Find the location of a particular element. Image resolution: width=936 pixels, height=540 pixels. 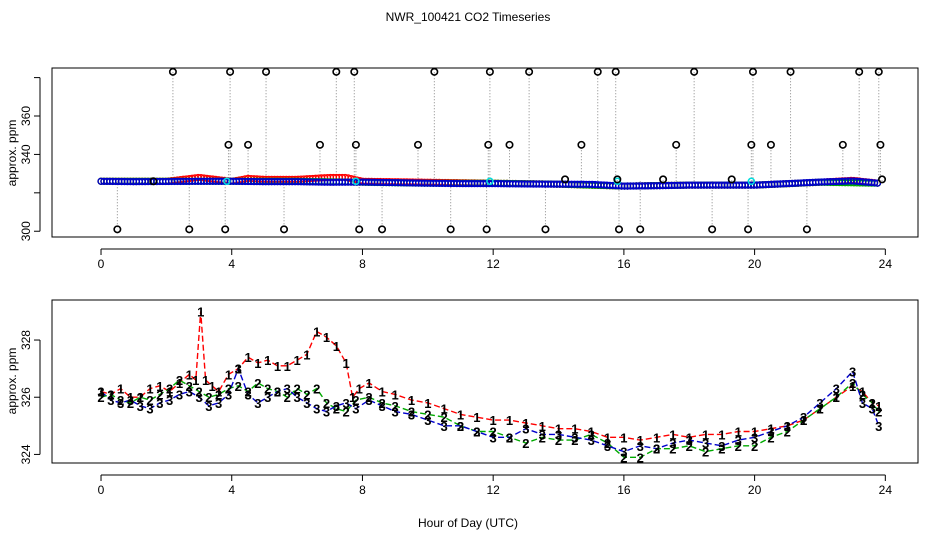

top-x-tick-label: 0 is located at coordinates (101, 264).